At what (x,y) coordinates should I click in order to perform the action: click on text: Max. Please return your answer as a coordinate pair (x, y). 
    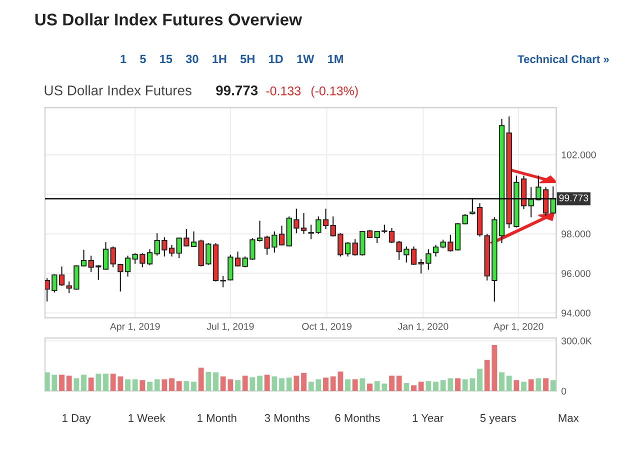
    Looking at the image, I should click on (568, 418).